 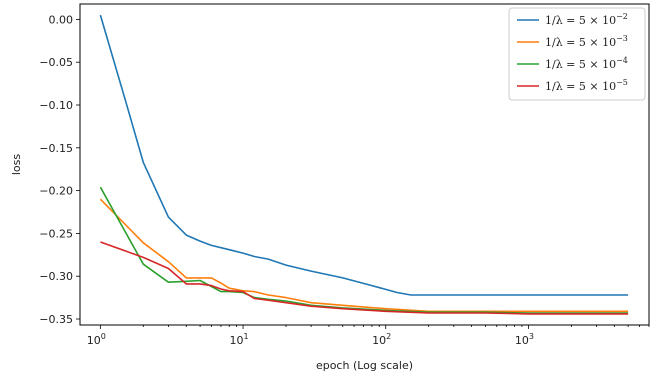 What do you see at coordinates (238, 339) in the screenshot?
I see `x-tick-label: 10¹` at bounding box center [238, 339].